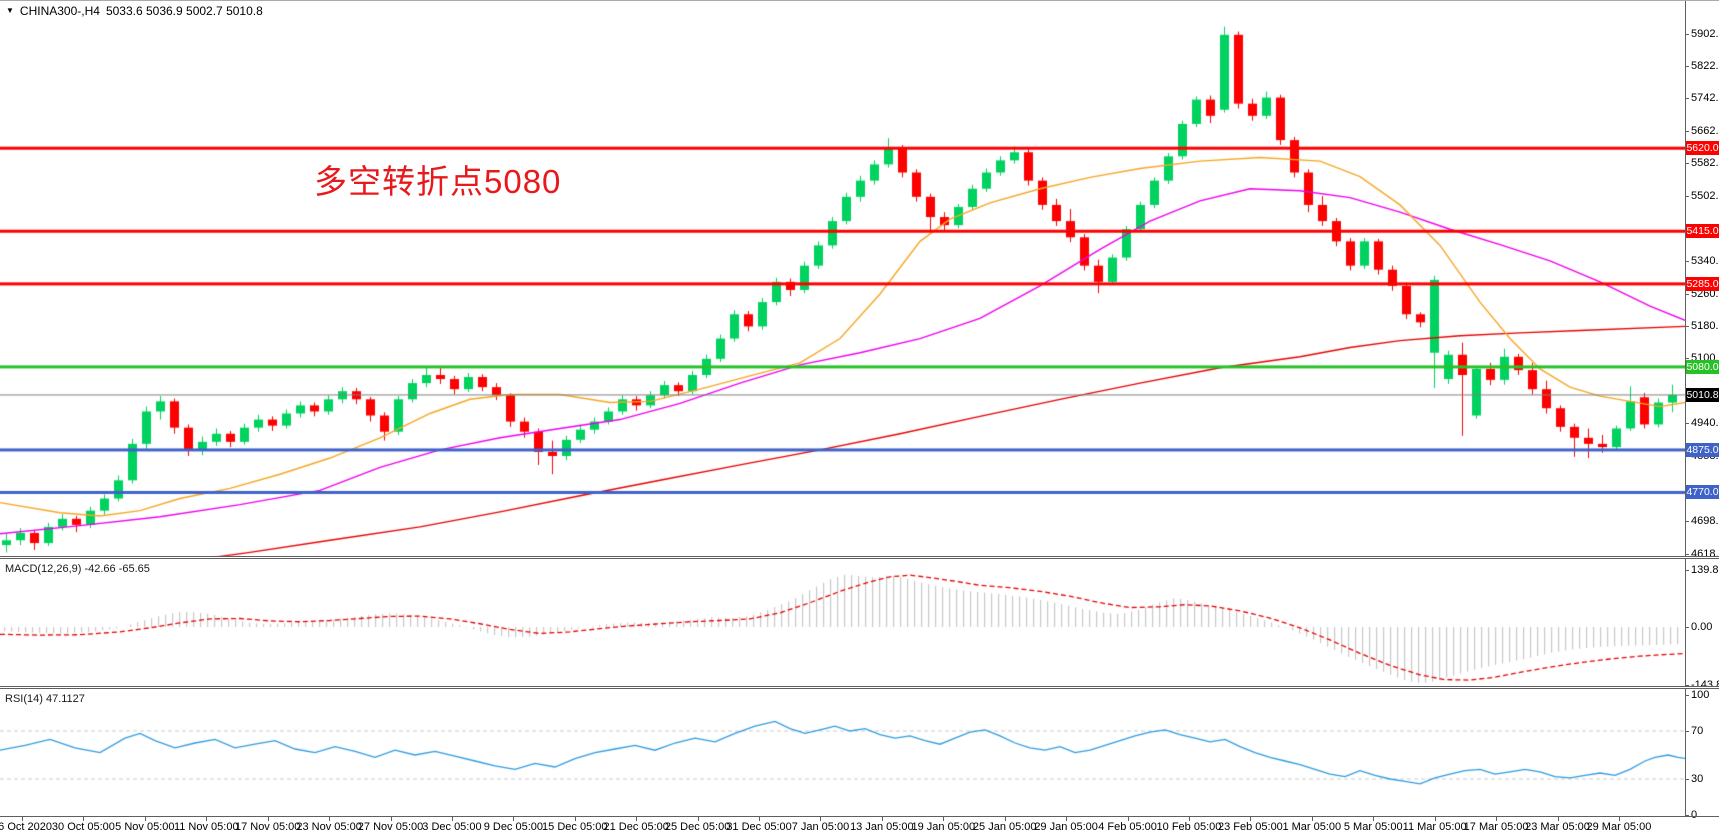 Image resolution: width=1719 pixels, height=838 pixels. What do you see at coordinates (1496, 827) in the screenshot?
I see `time-axis-label: 17 Mar 05:00` at bounding box center [1496, 827].